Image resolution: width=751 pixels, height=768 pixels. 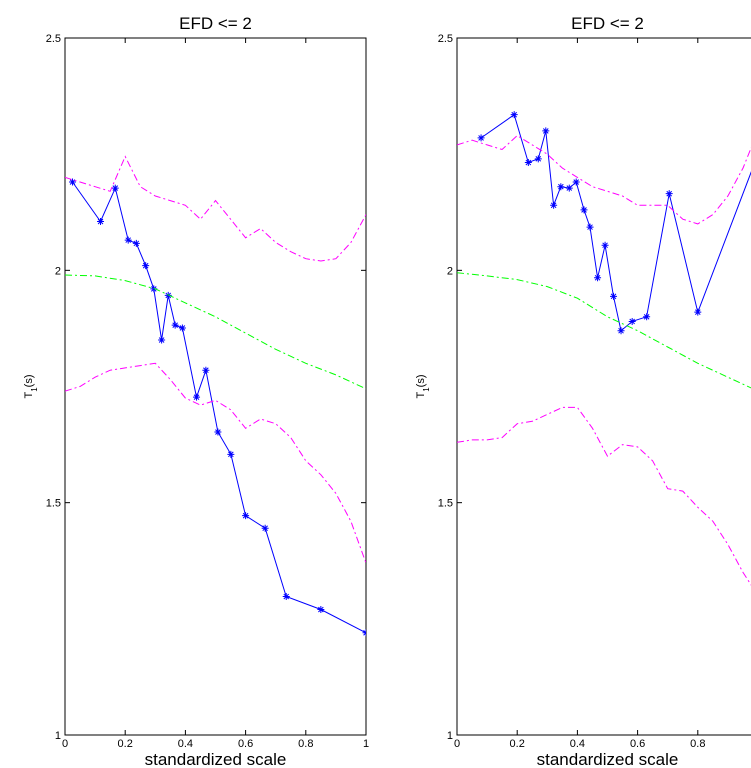 I want to click on right-y-axis-label-sub: 1, so click(x=426, y=389).